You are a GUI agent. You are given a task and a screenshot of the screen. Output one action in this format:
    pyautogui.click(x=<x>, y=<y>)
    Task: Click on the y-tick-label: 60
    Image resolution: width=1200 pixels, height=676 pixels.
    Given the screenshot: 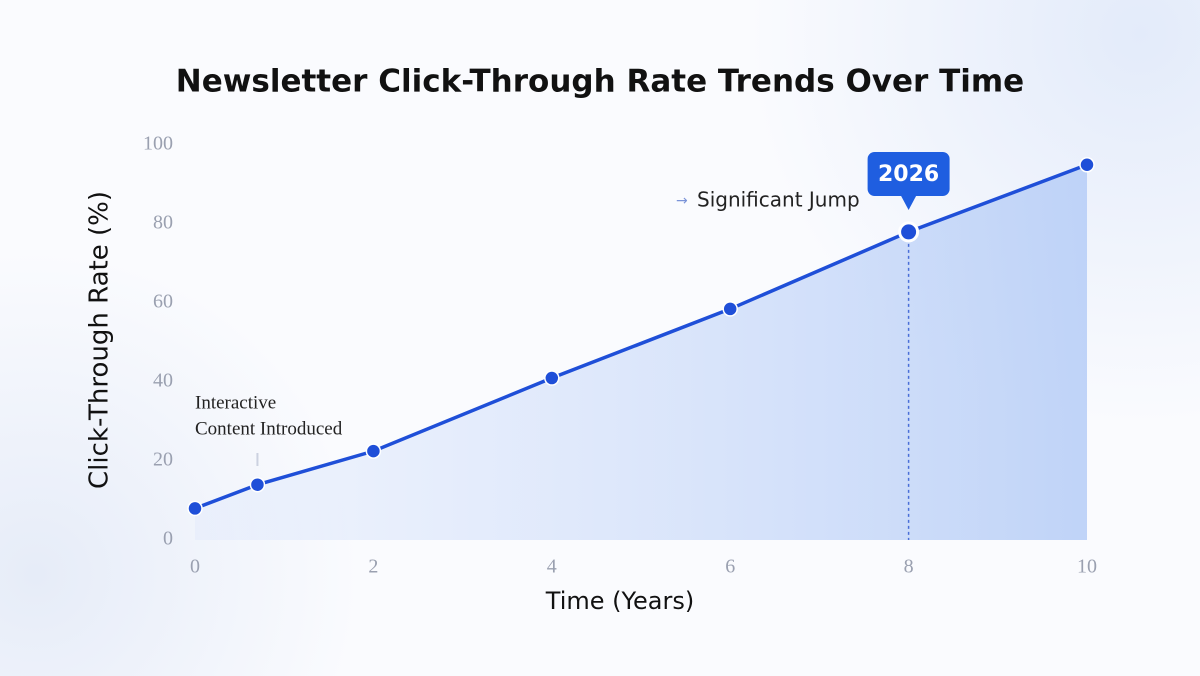 What is the action you would take?
    pyautogui.click(x=163, y=302)
    